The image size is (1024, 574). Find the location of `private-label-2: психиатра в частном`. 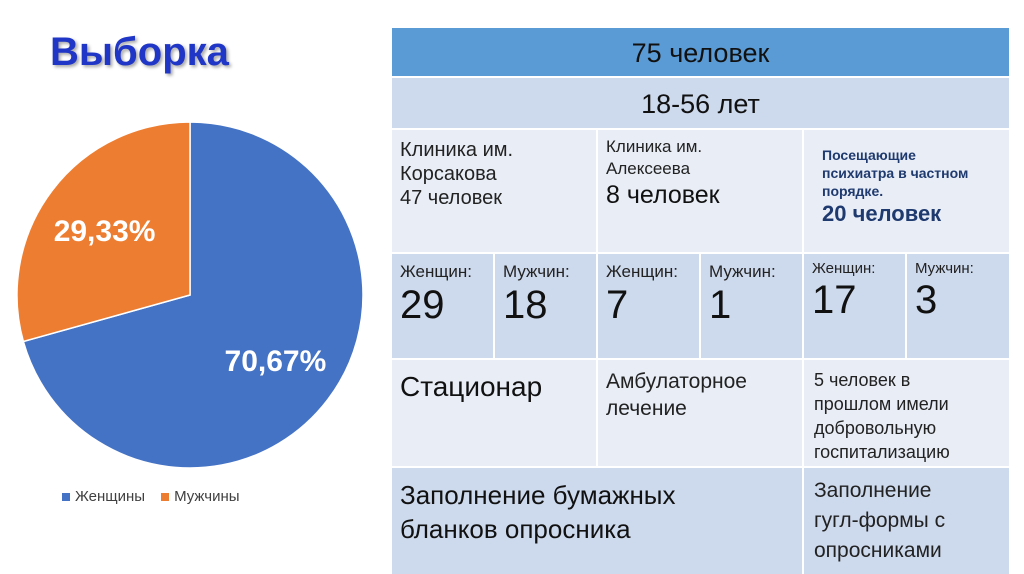

private-label-2: психиатра в частном is located at coordinates (895, 173).